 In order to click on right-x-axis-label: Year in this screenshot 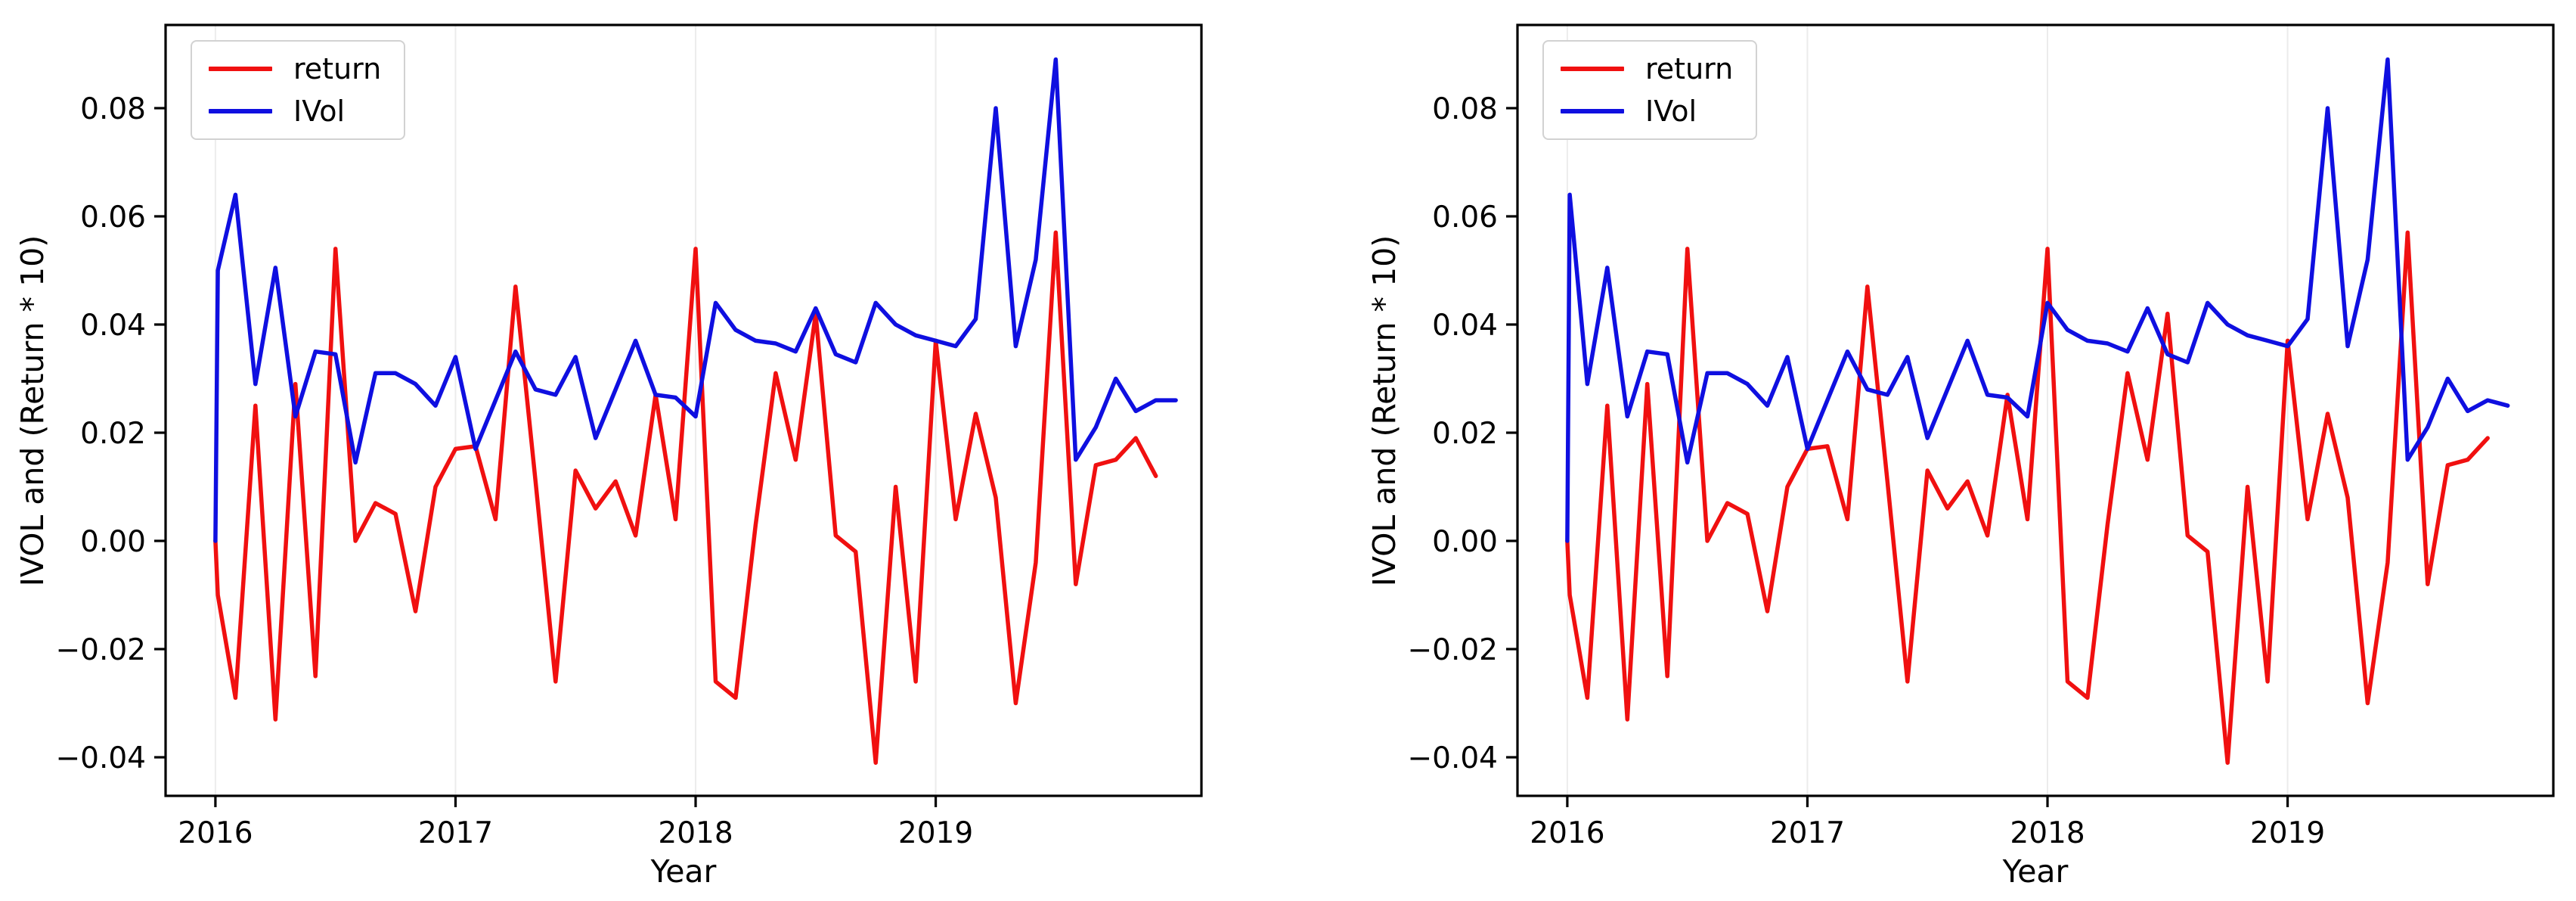, I will do `click(2036, 871)`.